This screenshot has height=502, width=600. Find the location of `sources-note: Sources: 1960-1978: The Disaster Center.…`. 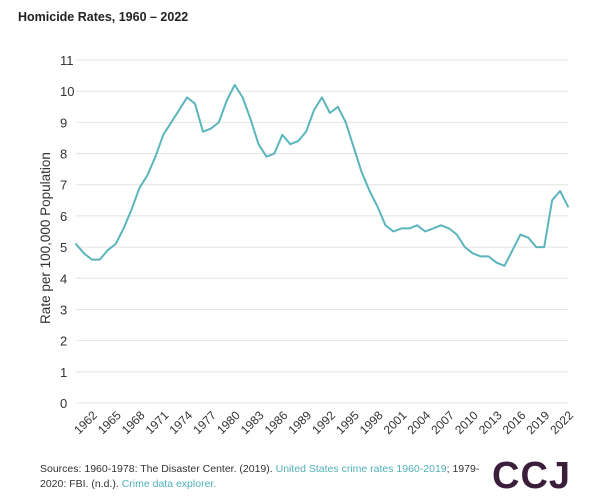

sources-note: Sources: 1960-1978: The Disaster Center.… is located at coordinates (260, 477).